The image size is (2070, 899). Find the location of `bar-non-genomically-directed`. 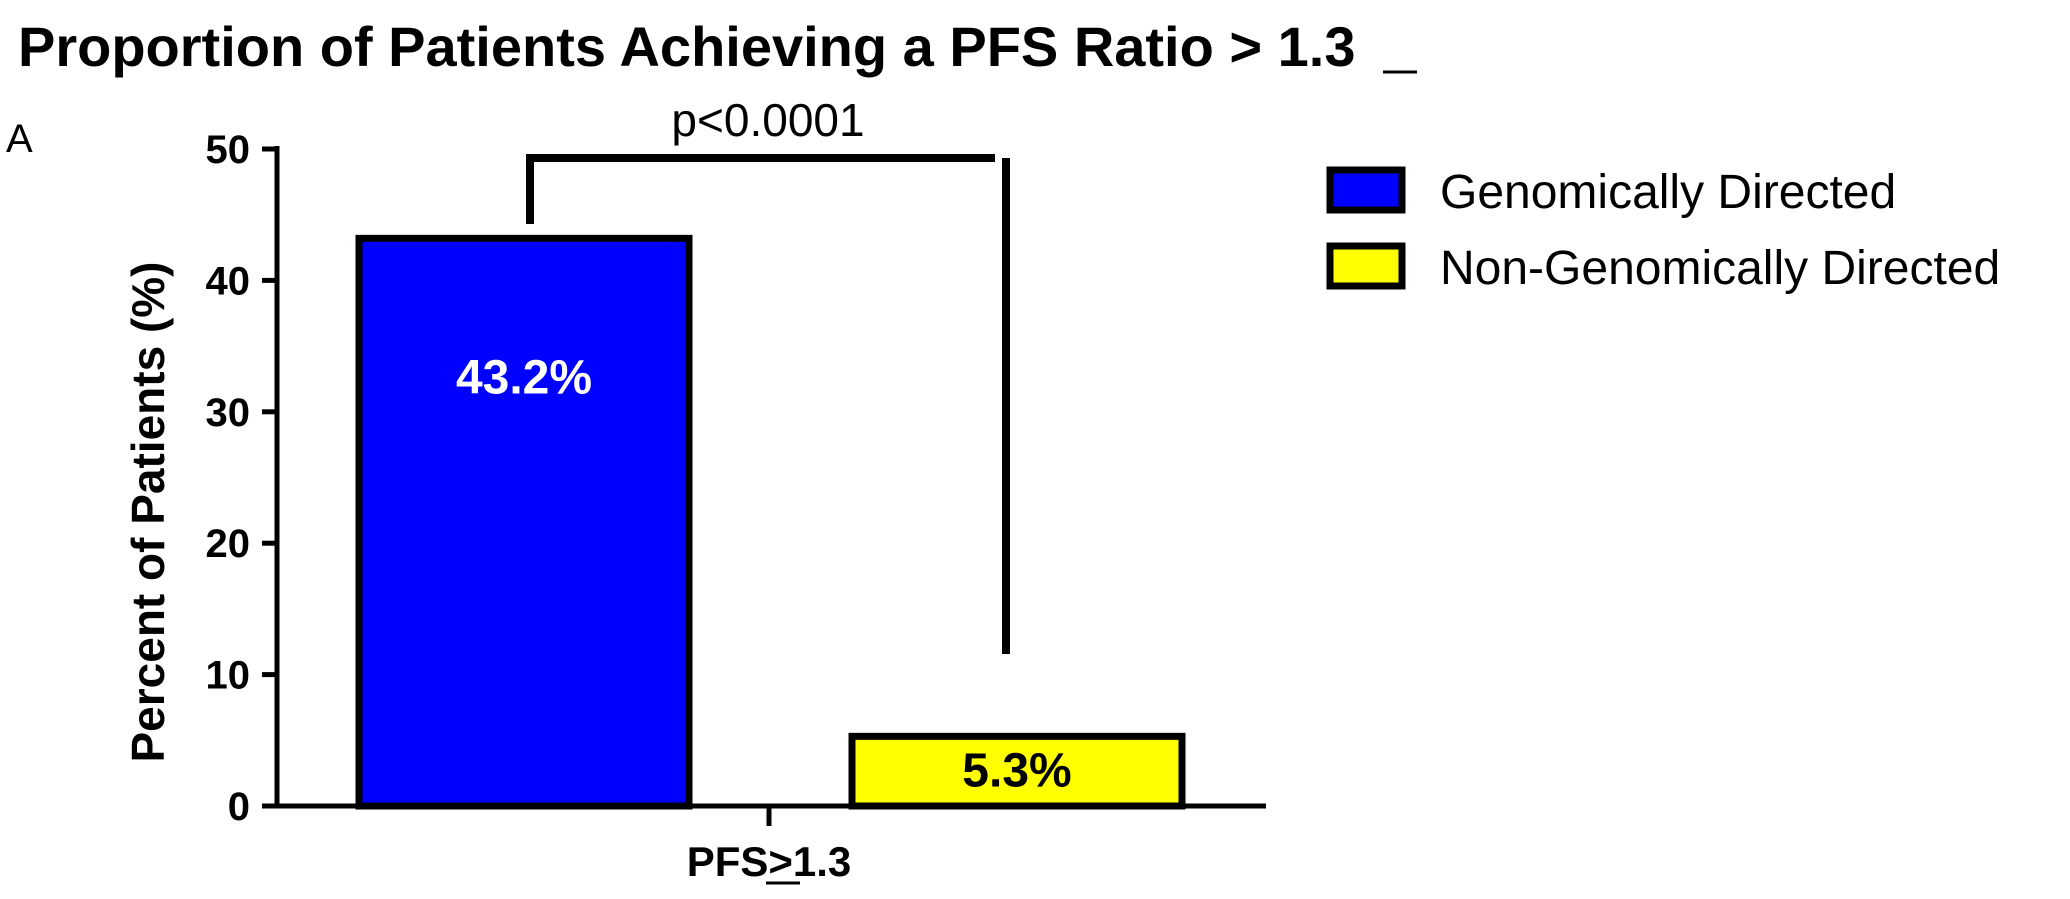

bar-non-genomically-directed is located at coordinates (1017, 771).